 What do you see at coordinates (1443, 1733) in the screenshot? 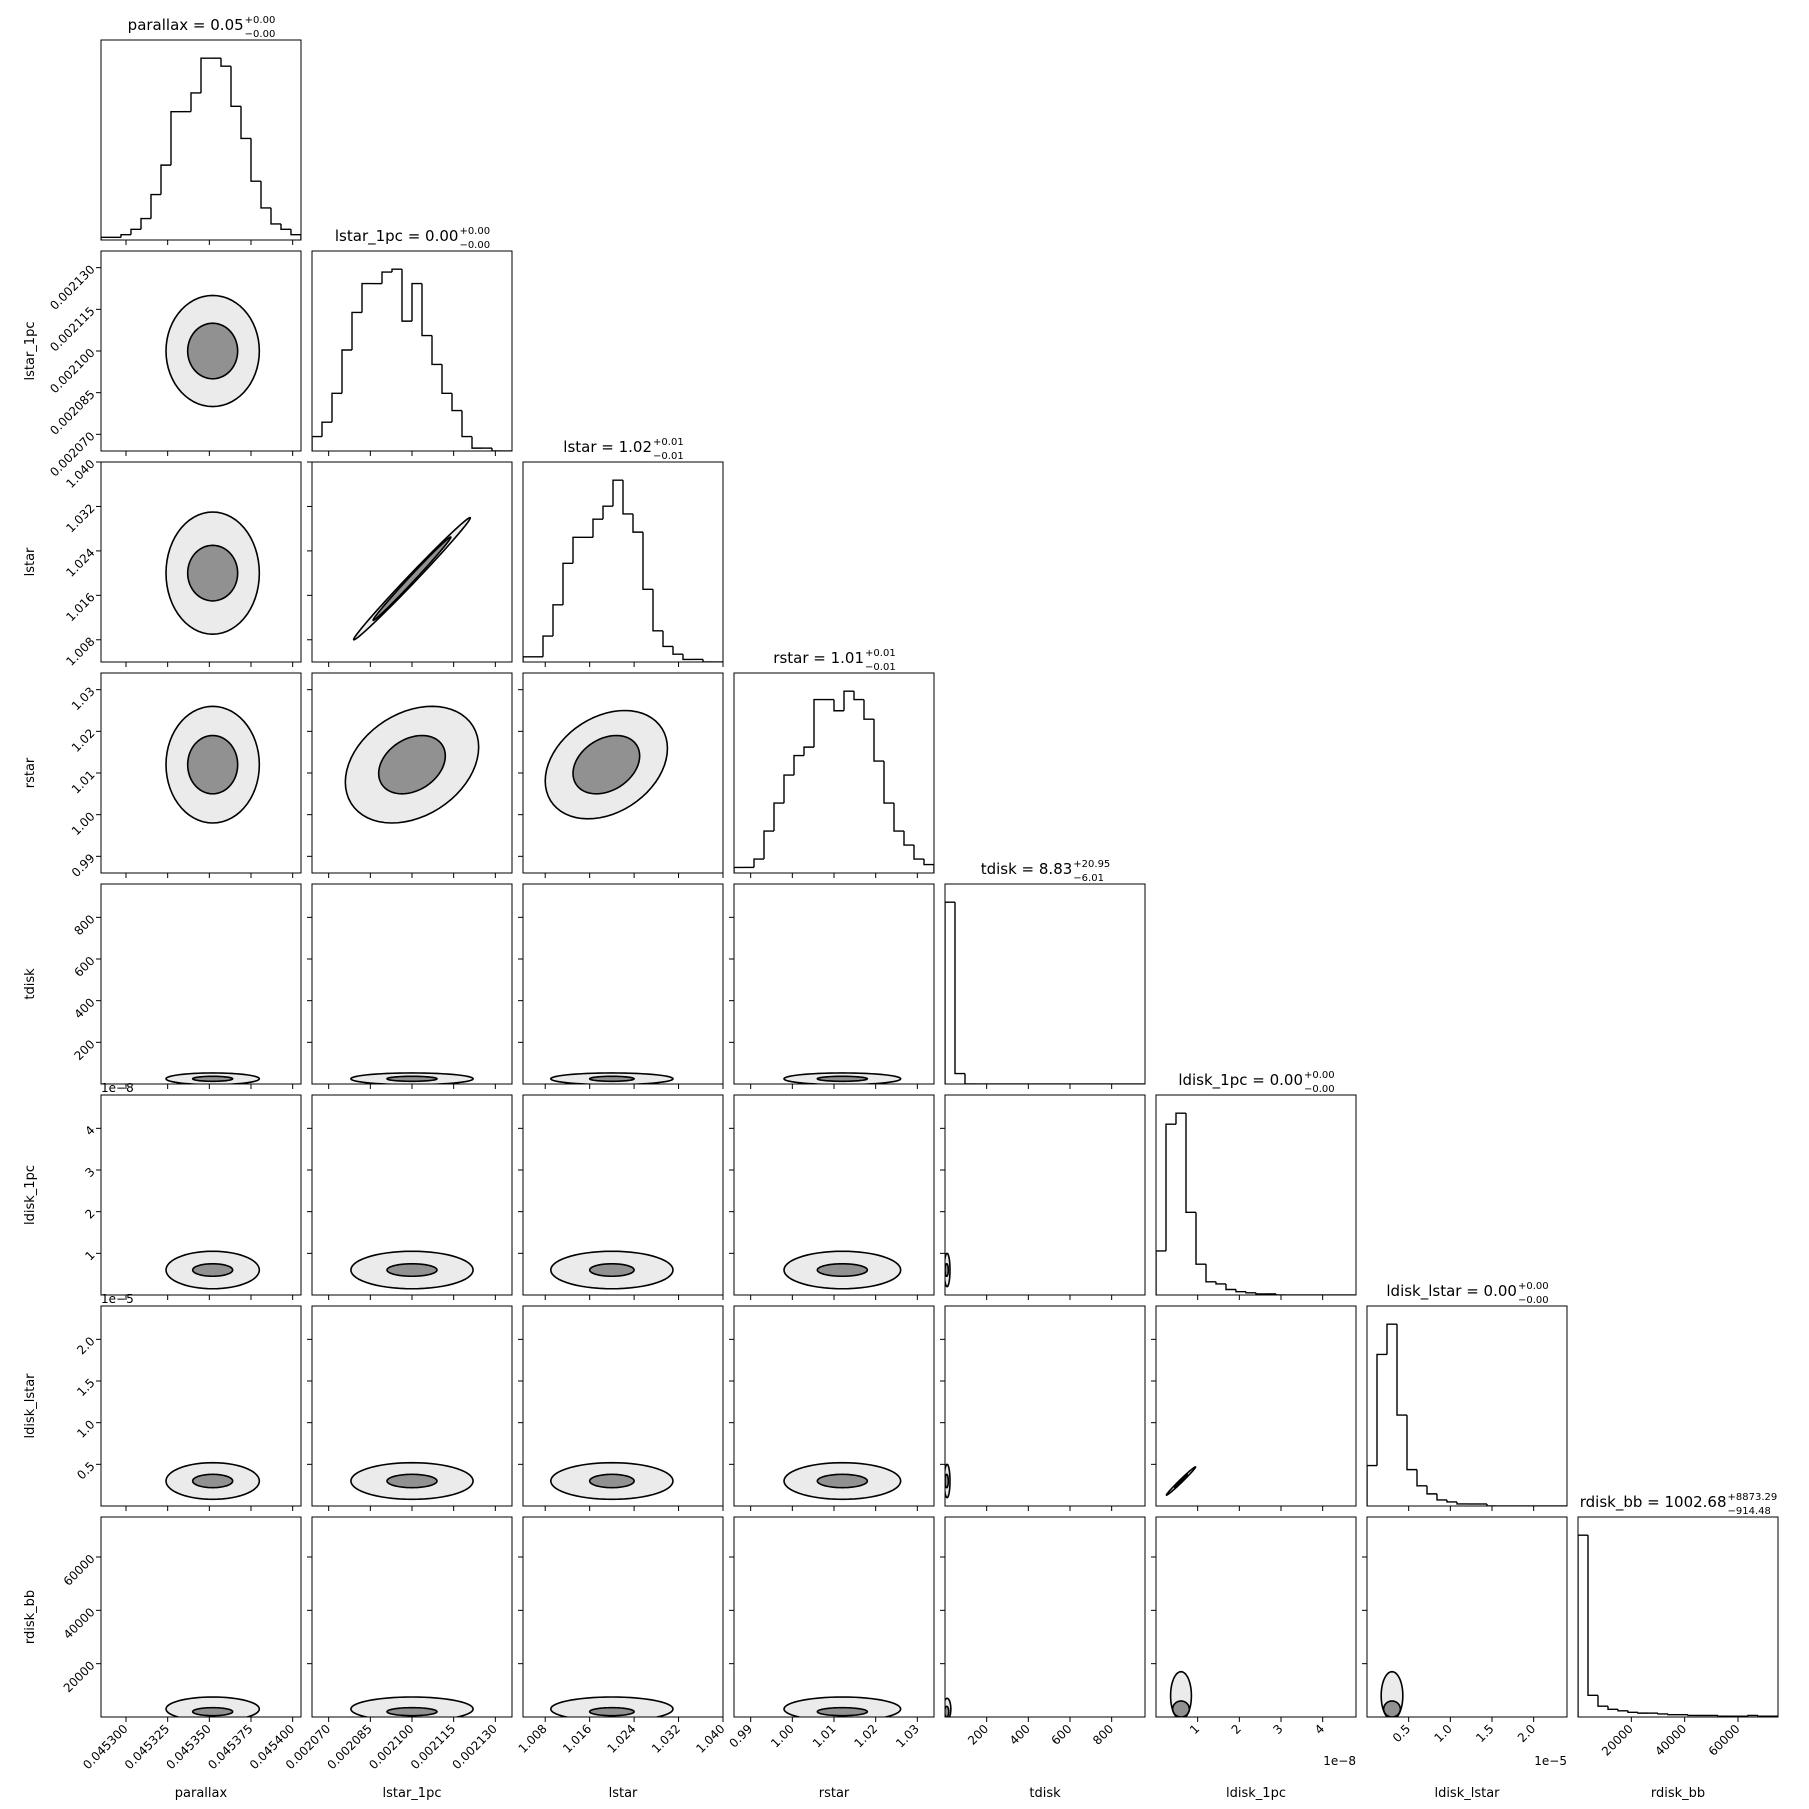
I see `x-tick-label: 1.0` at bounding box center [1443, 1733].